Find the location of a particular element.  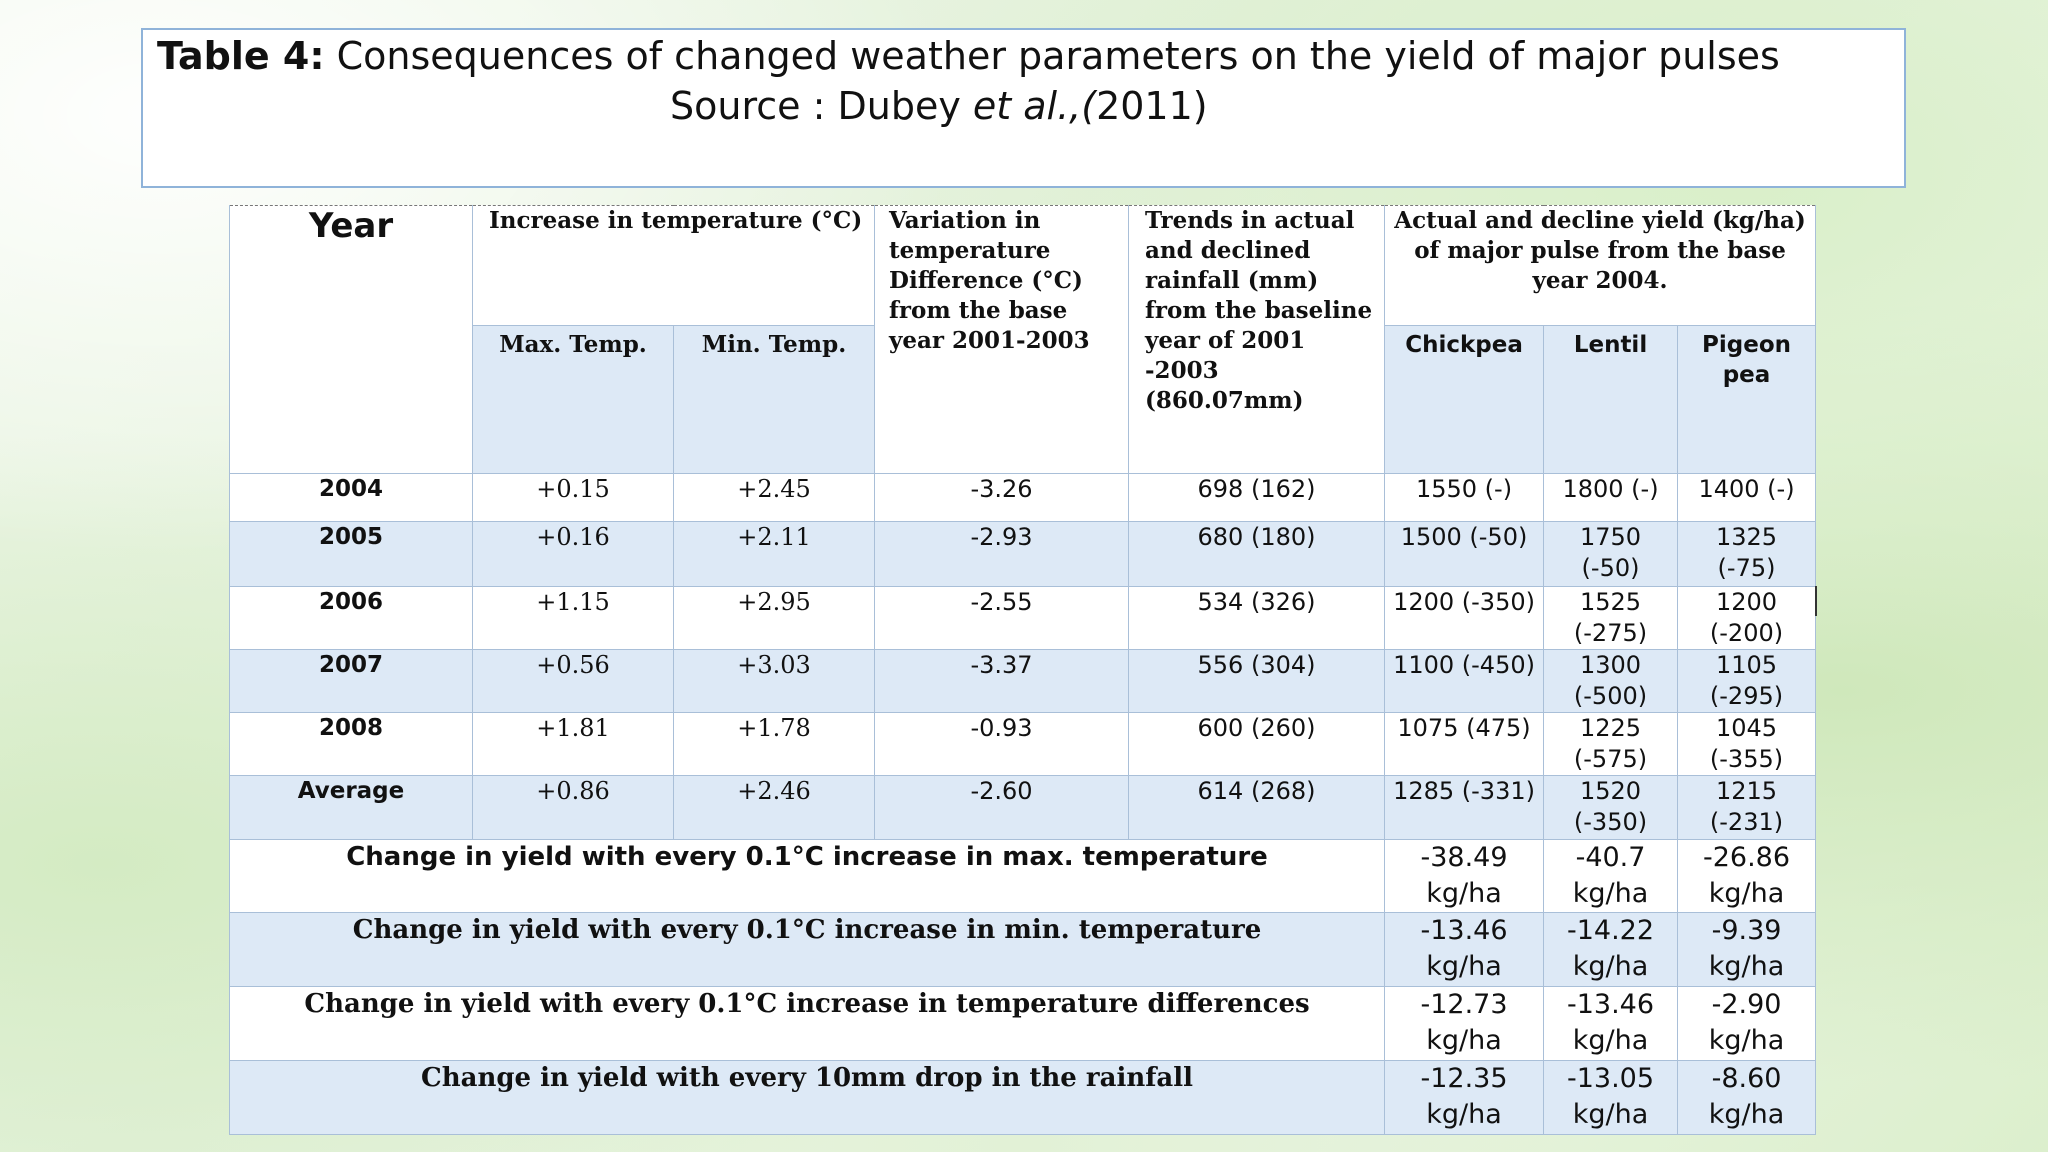

cell-lentil: 1800 (-) is located at coordinates (1611, 497).